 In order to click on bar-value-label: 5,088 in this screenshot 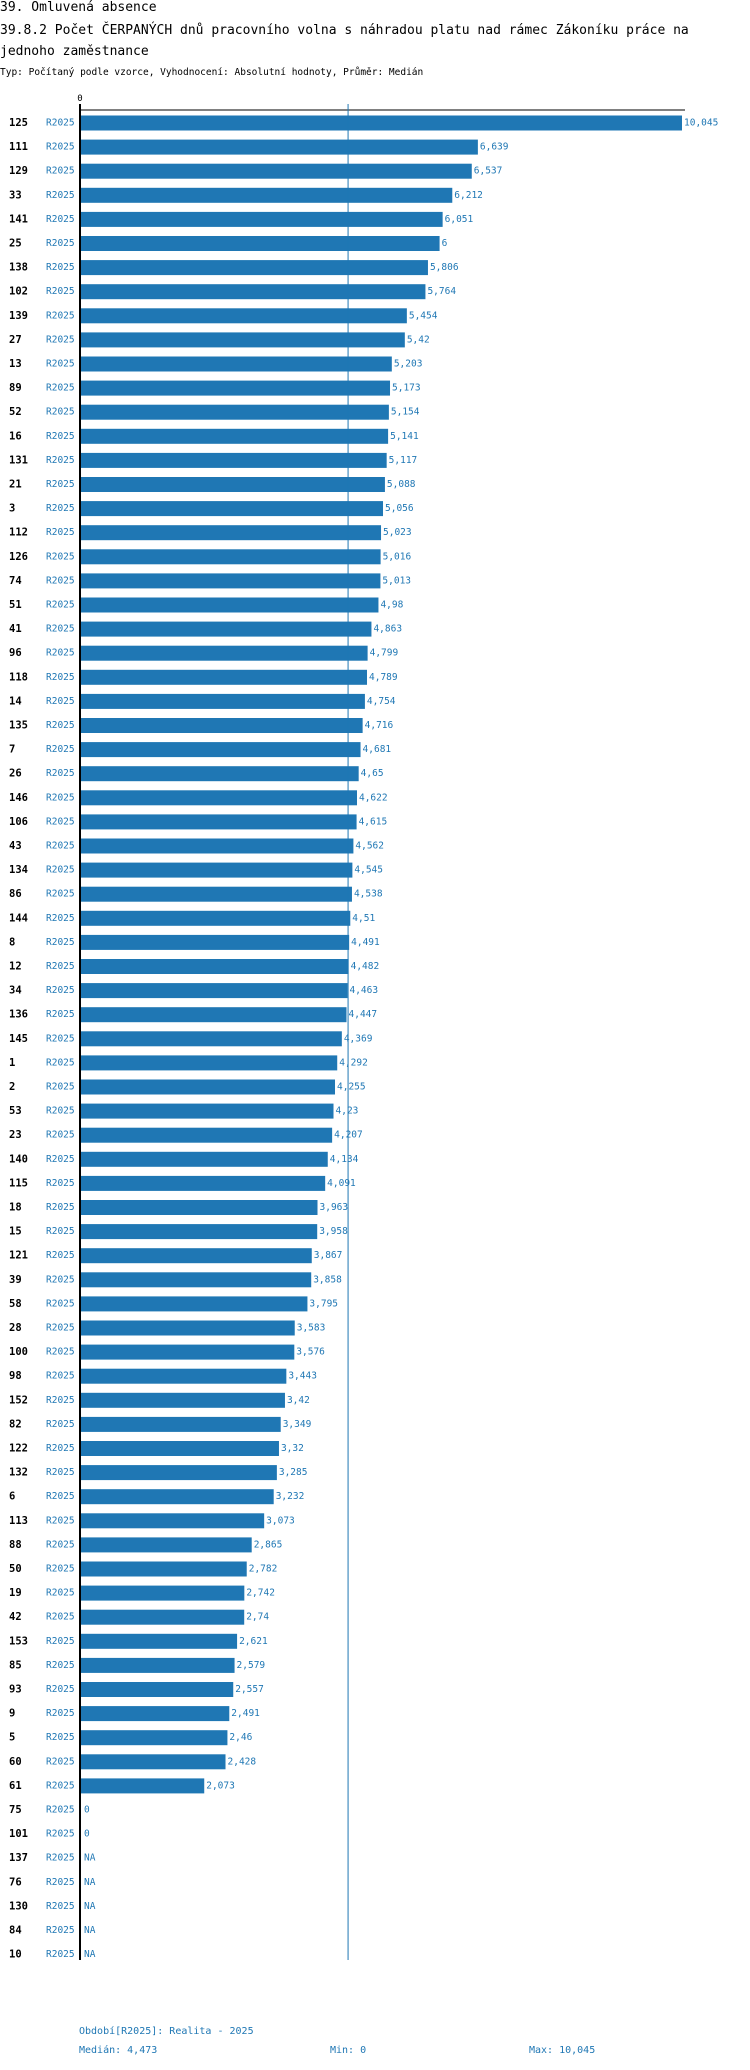, I will do `click(401, 484)`.